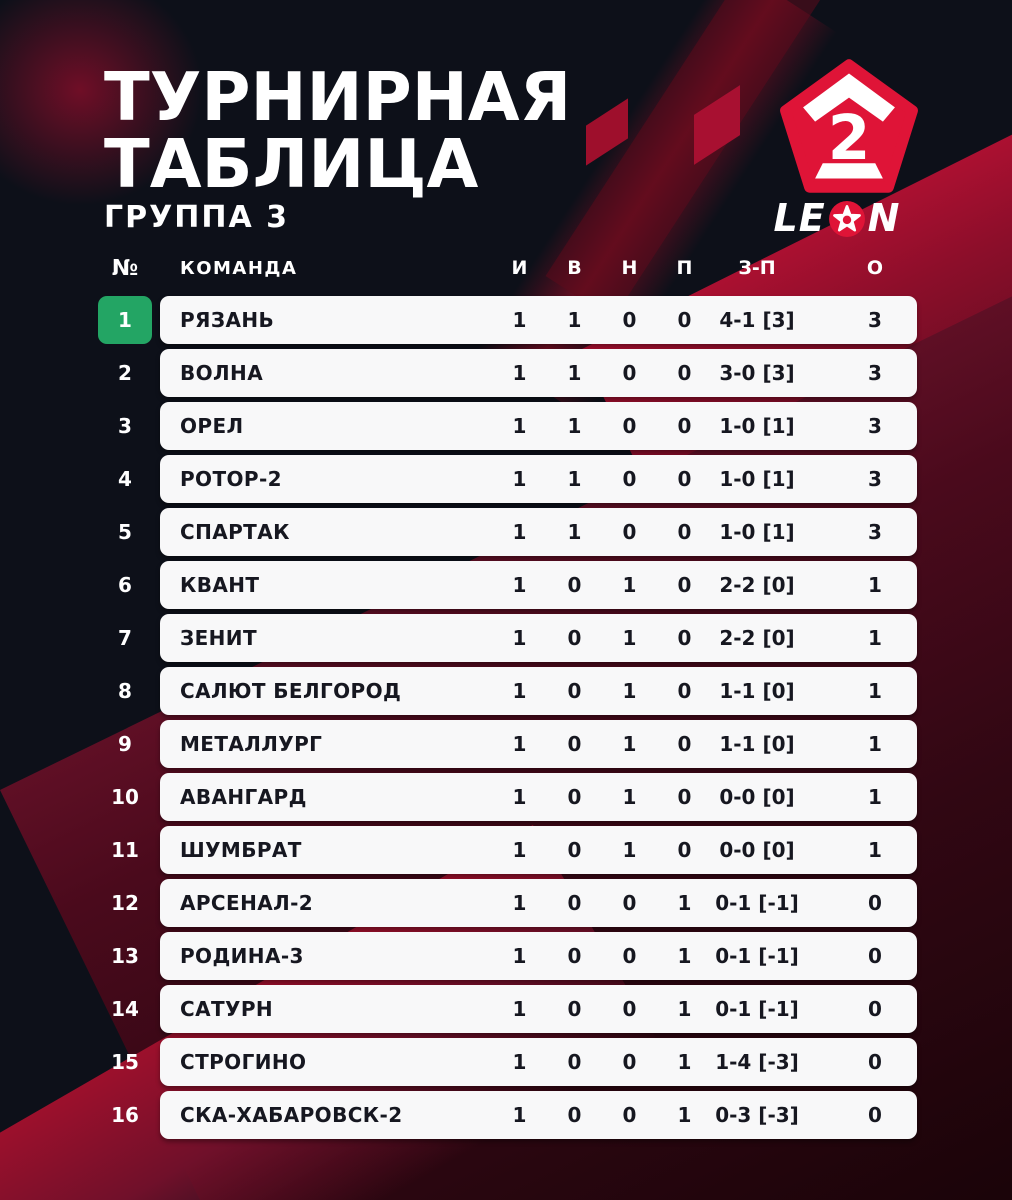 The width and height of the screenshot is (1012, 1200). What do you see at coordinates (196, 217) in the screenshot?
I see `group-subtitle: ГРУППА 3` at bounding box center [196, 217].